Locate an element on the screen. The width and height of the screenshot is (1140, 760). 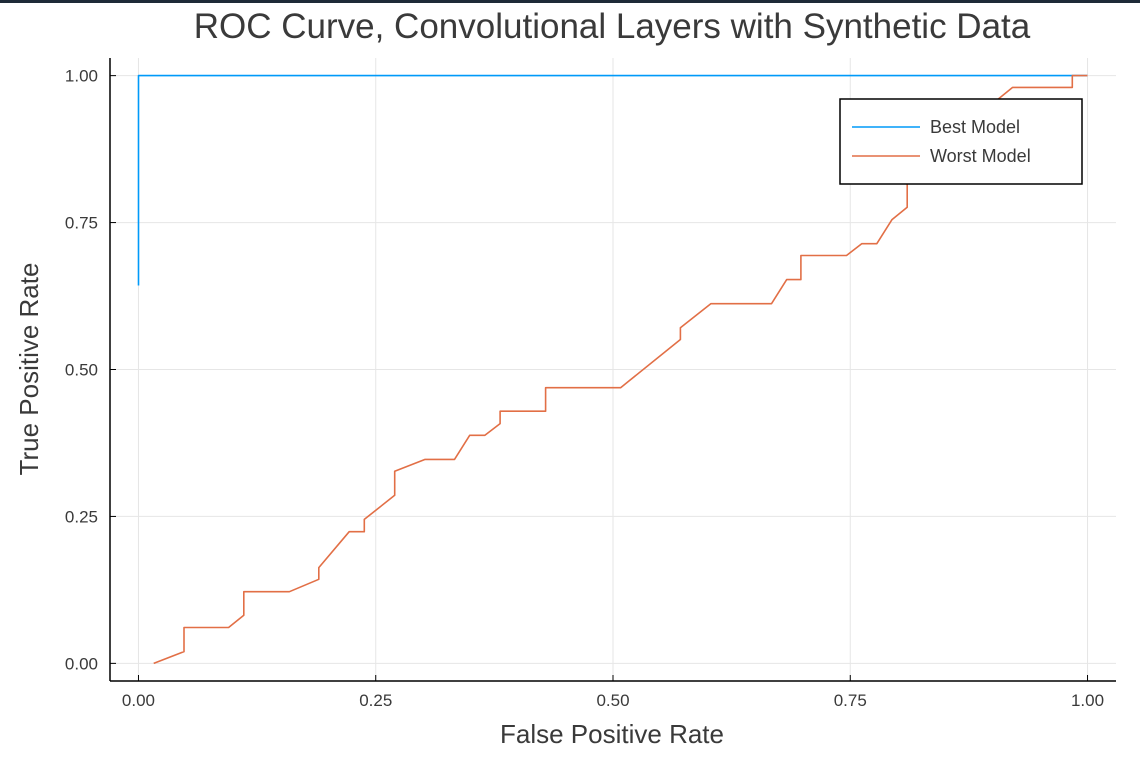
x-tick-label: 0.75 is located at coordinates (850, 700).